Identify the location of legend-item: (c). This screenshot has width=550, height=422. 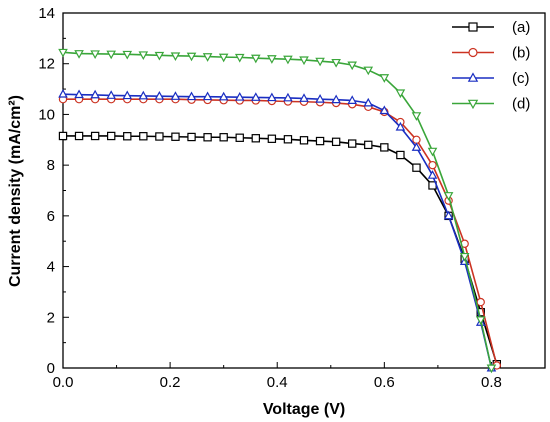
(491, 78).